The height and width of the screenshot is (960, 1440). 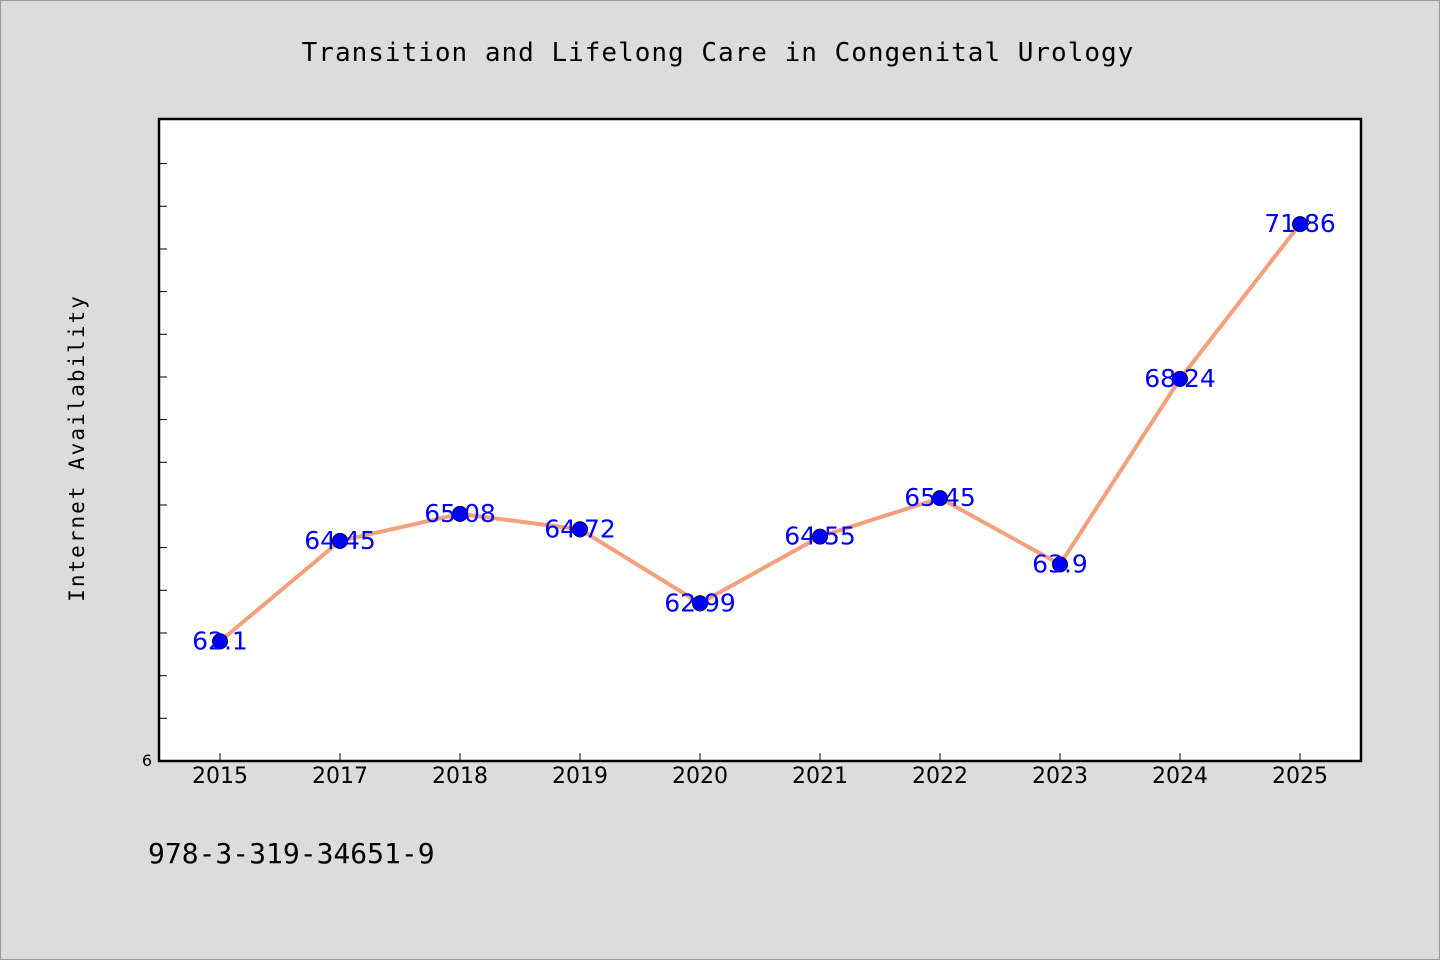 What do you see at coordinates (820, 776) in the screenshot?
I see `x-tick-label: 2021` at bounding box center [820, 776].